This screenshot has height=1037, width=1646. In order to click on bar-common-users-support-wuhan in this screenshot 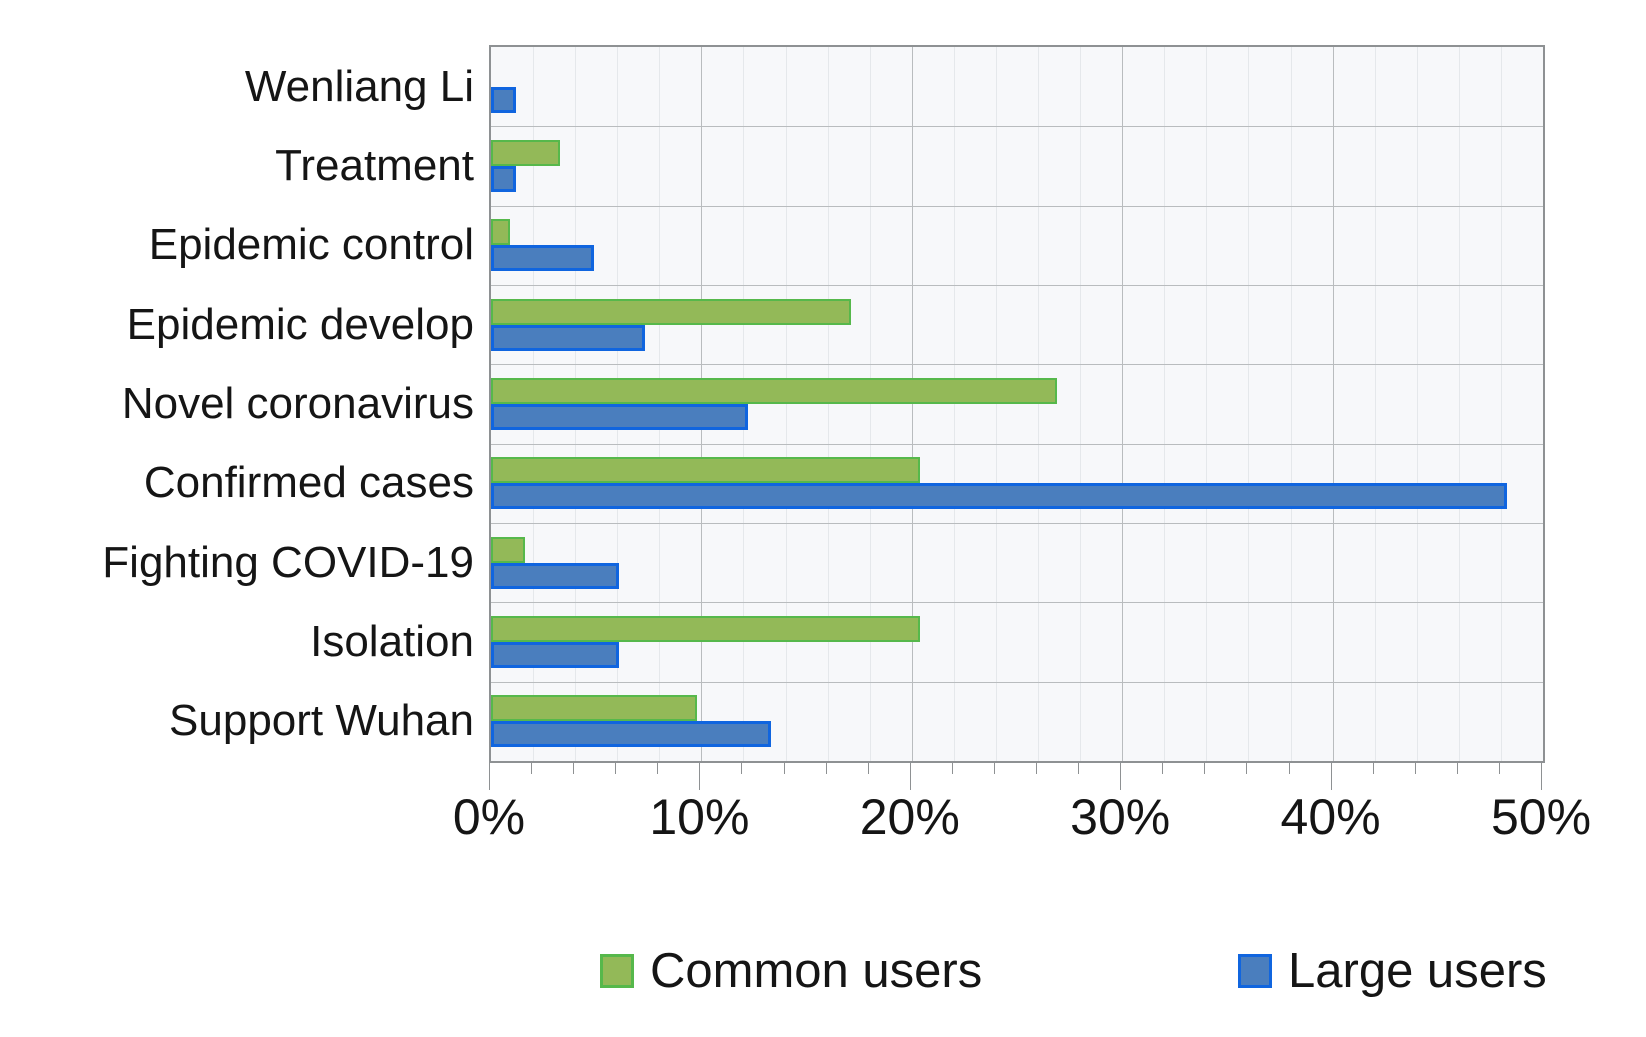, I will do `click(594, 708)`.